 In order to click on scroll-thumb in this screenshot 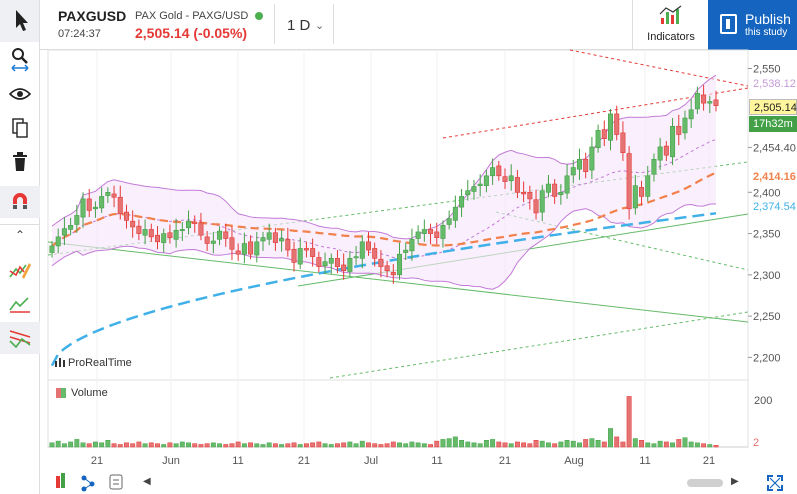, I will do `click(705, 483)`.